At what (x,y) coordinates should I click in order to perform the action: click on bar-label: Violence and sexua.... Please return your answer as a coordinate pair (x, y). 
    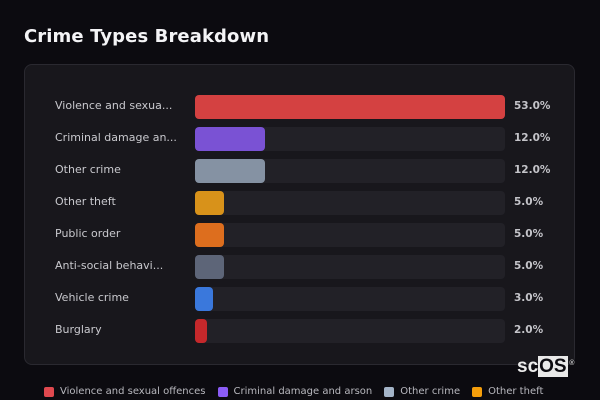
    Looking at the image, I should click on (114, 105).